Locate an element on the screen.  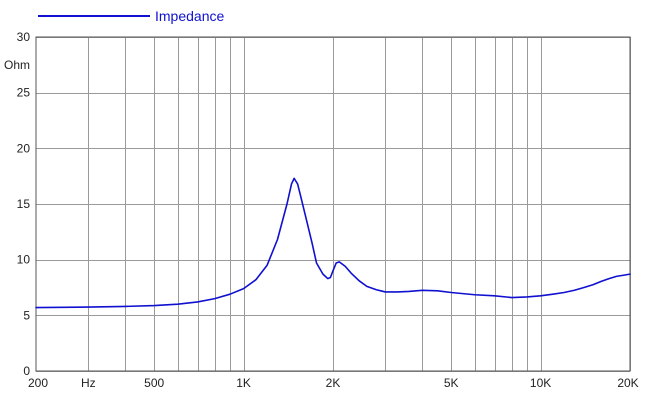
y-tick-labels: 0 5 10 15 20 25 30 is located at coordinates (24, 204).